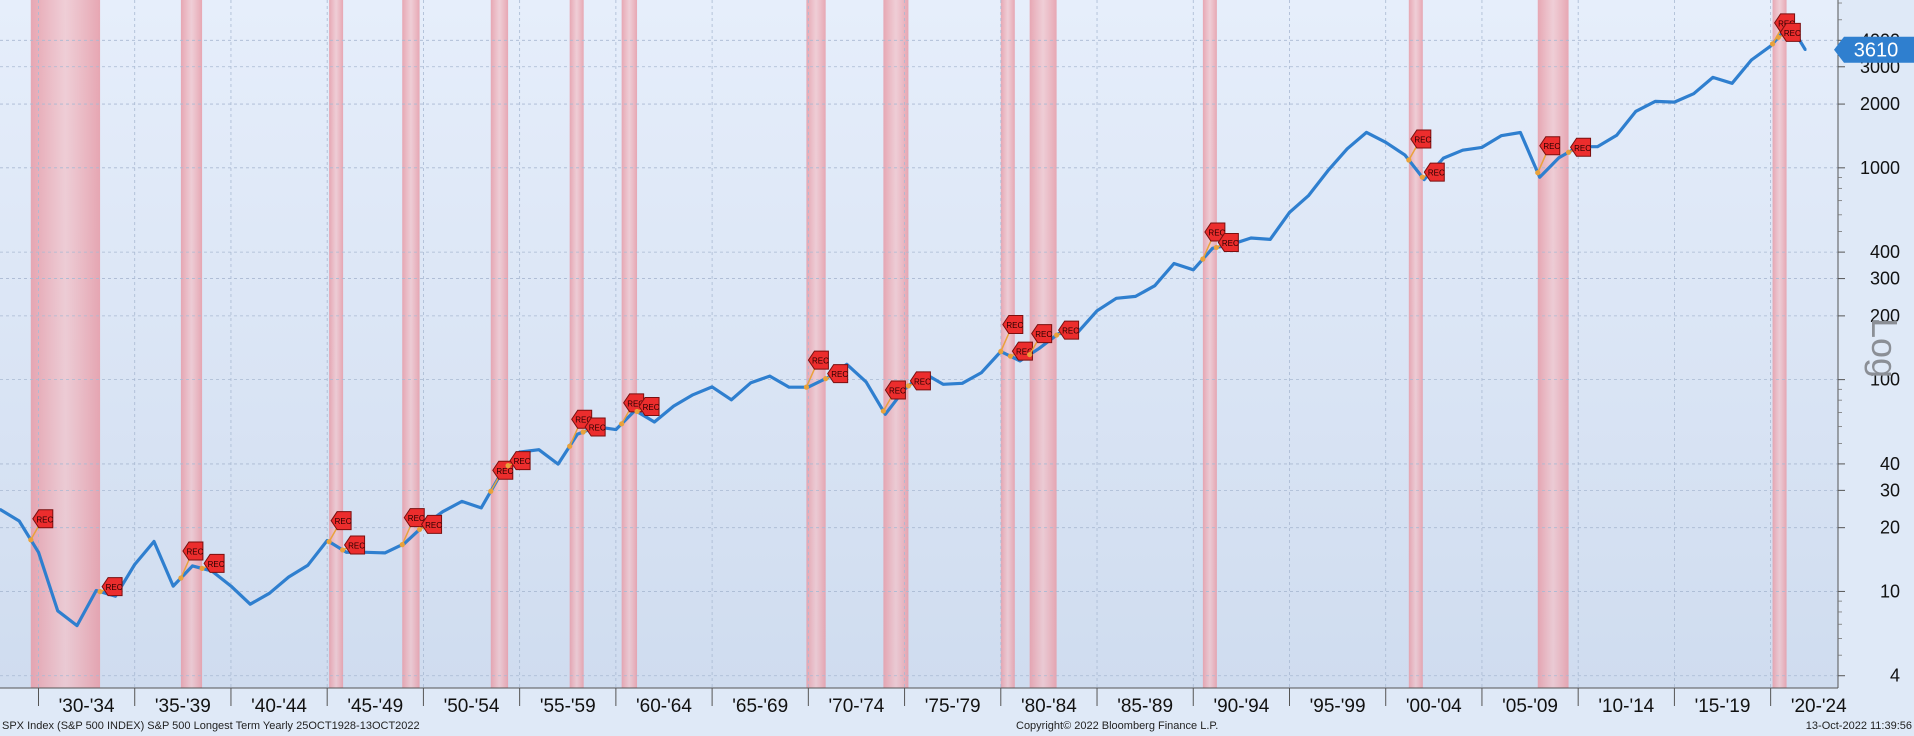 This screenshot has height=736, width=1914. I want to click on x-tick-label: '80-'84, so click(1049, 706).